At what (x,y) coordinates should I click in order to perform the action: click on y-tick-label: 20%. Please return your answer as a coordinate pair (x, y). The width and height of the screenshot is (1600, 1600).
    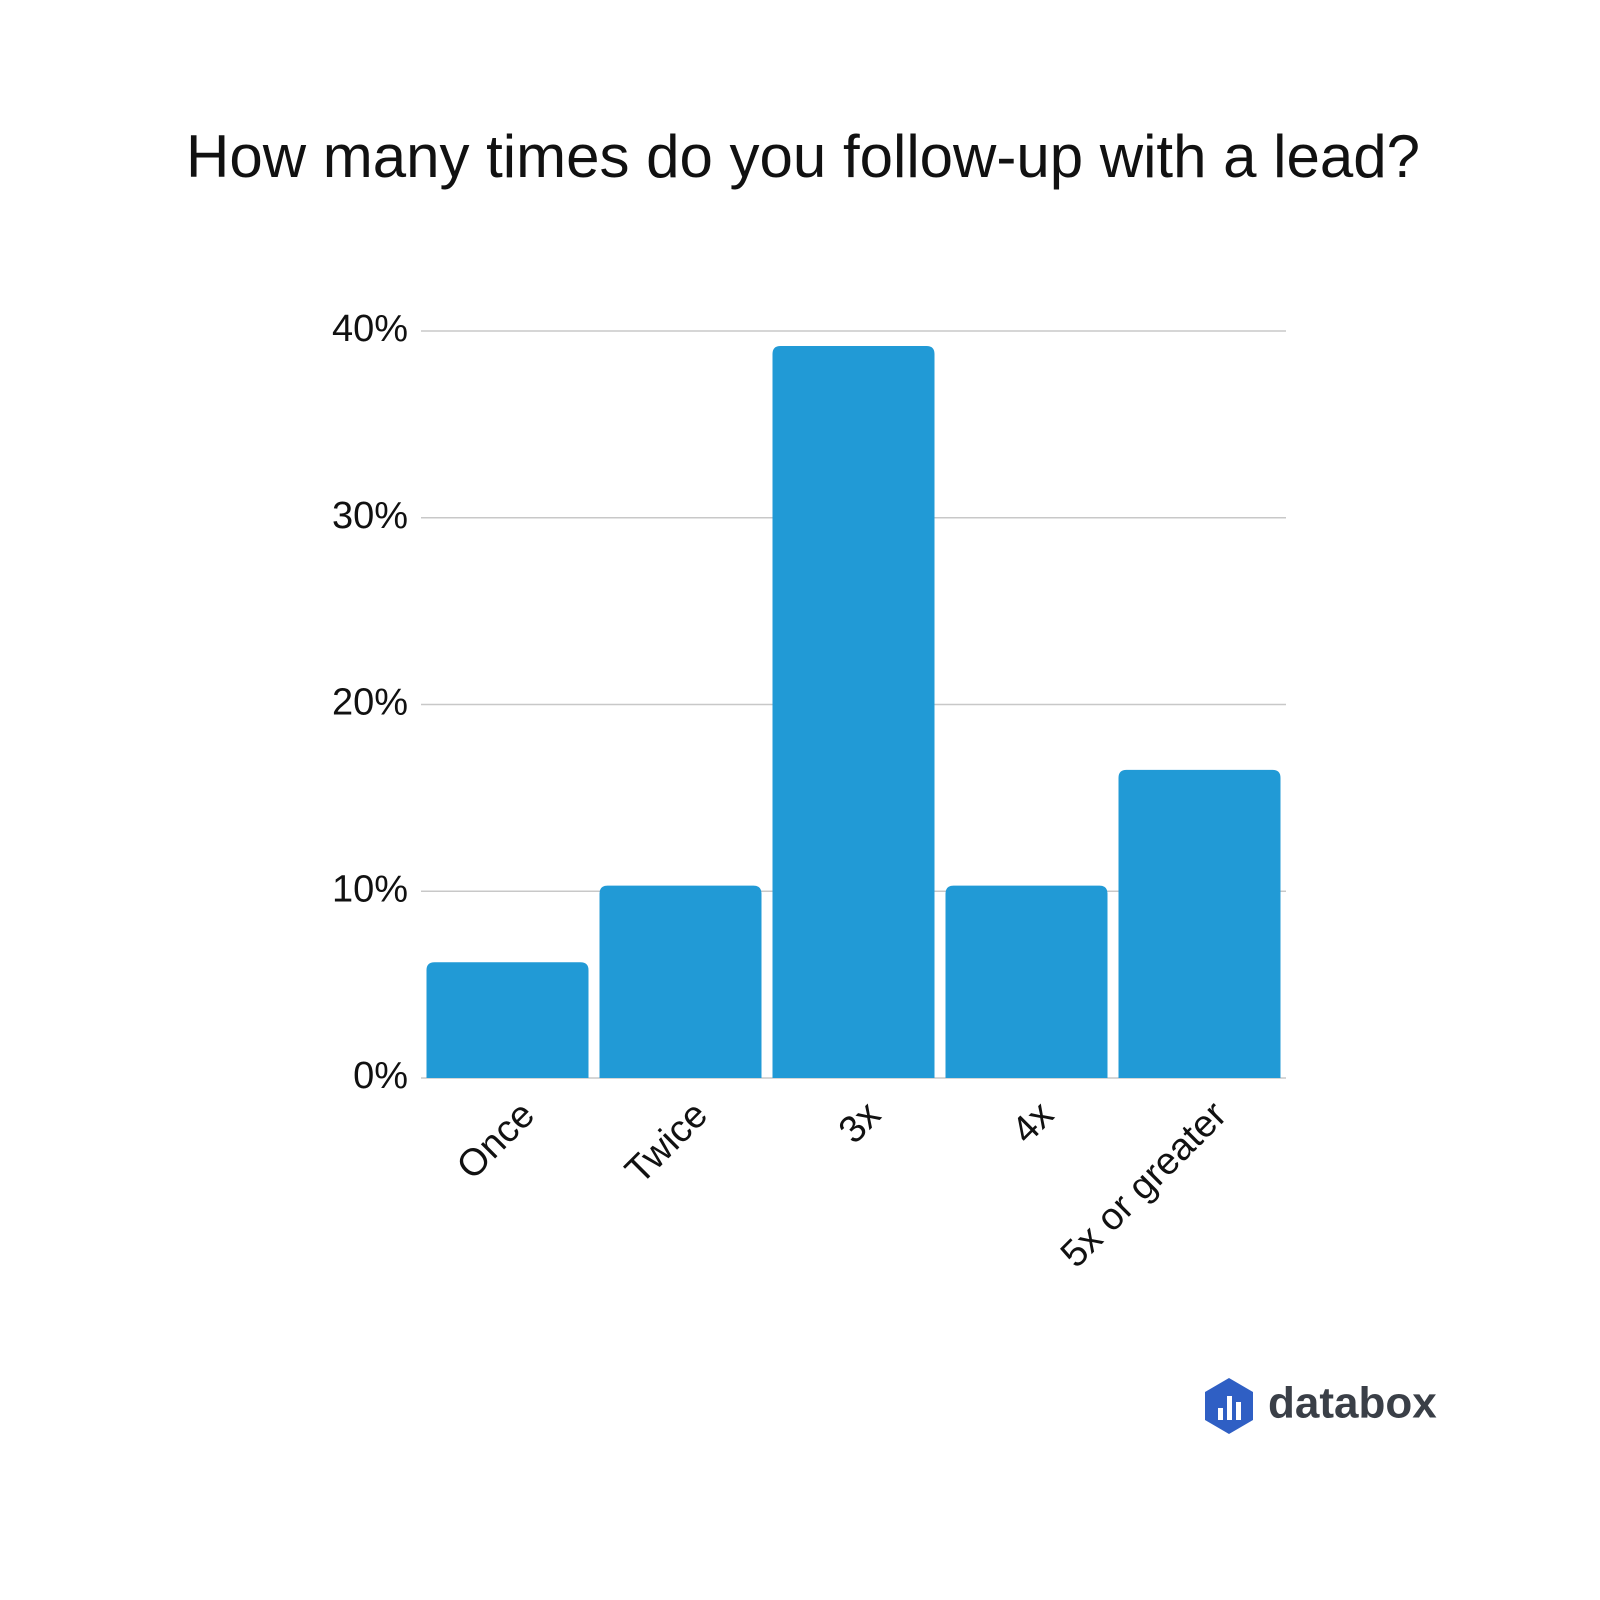
    Looking at the image, I should click on (370, 703).